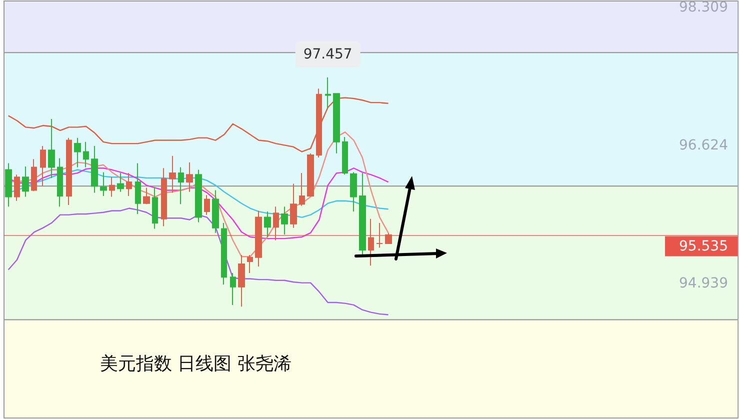  I want to click on y-tick-label: 94.939, so click(703, 284).